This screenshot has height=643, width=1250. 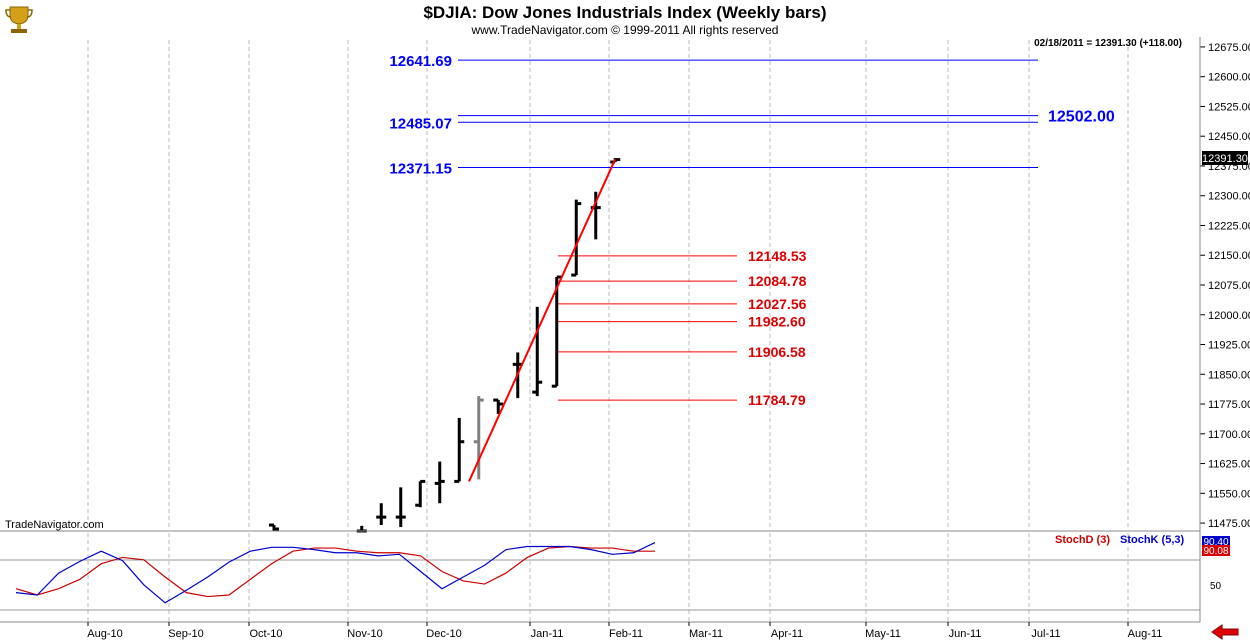 What do you see at coordinates (777, 256) in the screenshot?
I see `red-level-label: 12148.53` at bounding box center [777, 256].